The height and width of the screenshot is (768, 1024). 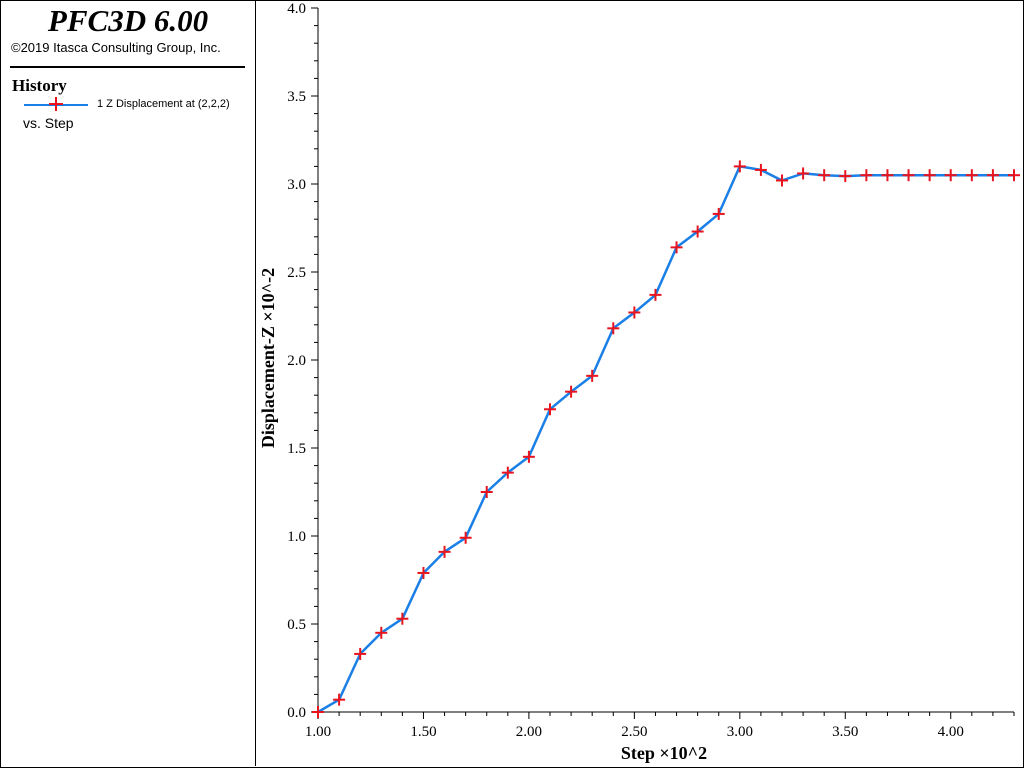 What do you see at coordinates (951, 732) in the screenshot?
I see `x-tick-label: 4.00` at bounding box center [951, 732].